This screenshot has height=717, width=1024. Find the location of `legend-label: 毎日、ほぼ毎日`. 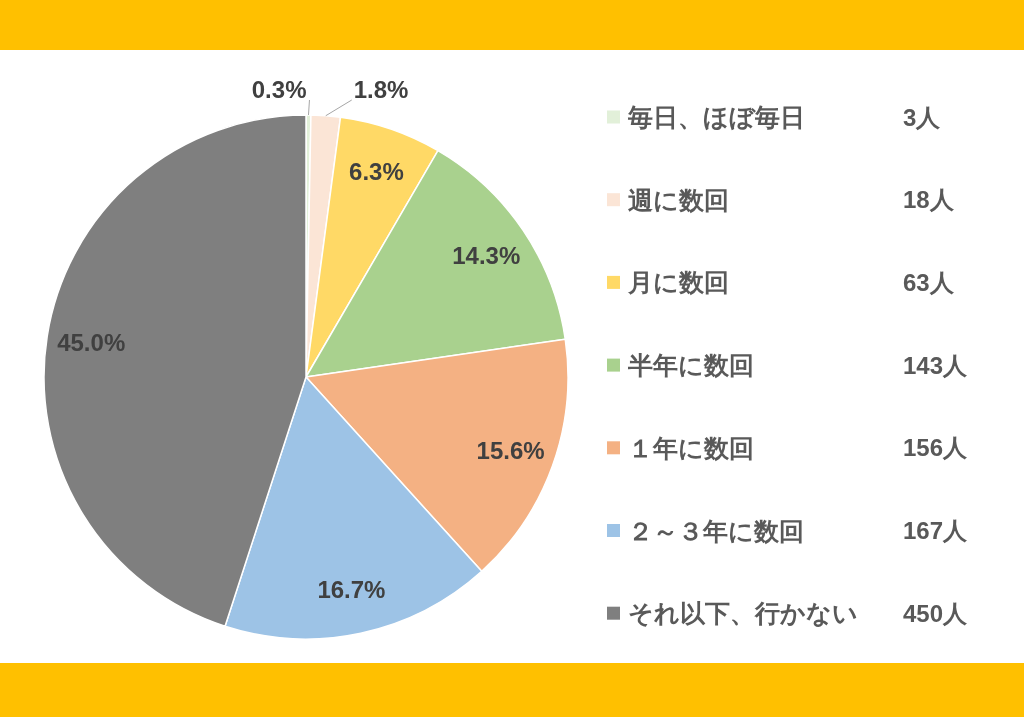

legend-label: 毎日、ほぼ毎日 is located at coordinates (716, 117).